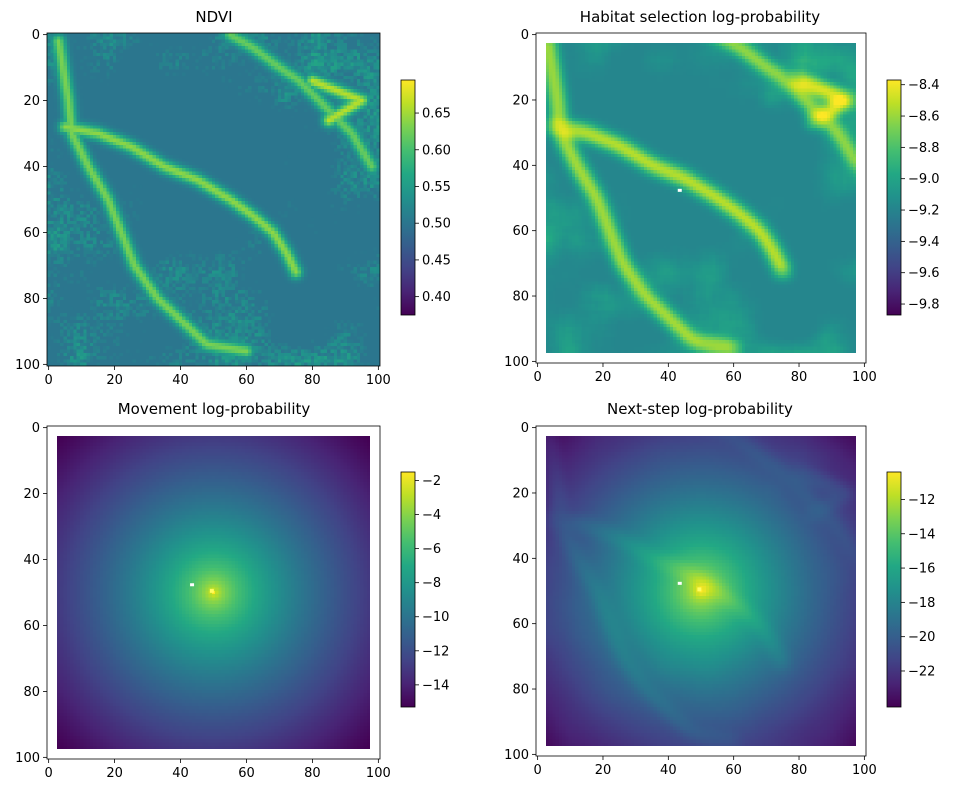 The height and width of the screenshot is (790, 953). Describe the element at coordinates (436, 260) in the screenshot. I see `colorbar-tick-label: 0.45` at that location.